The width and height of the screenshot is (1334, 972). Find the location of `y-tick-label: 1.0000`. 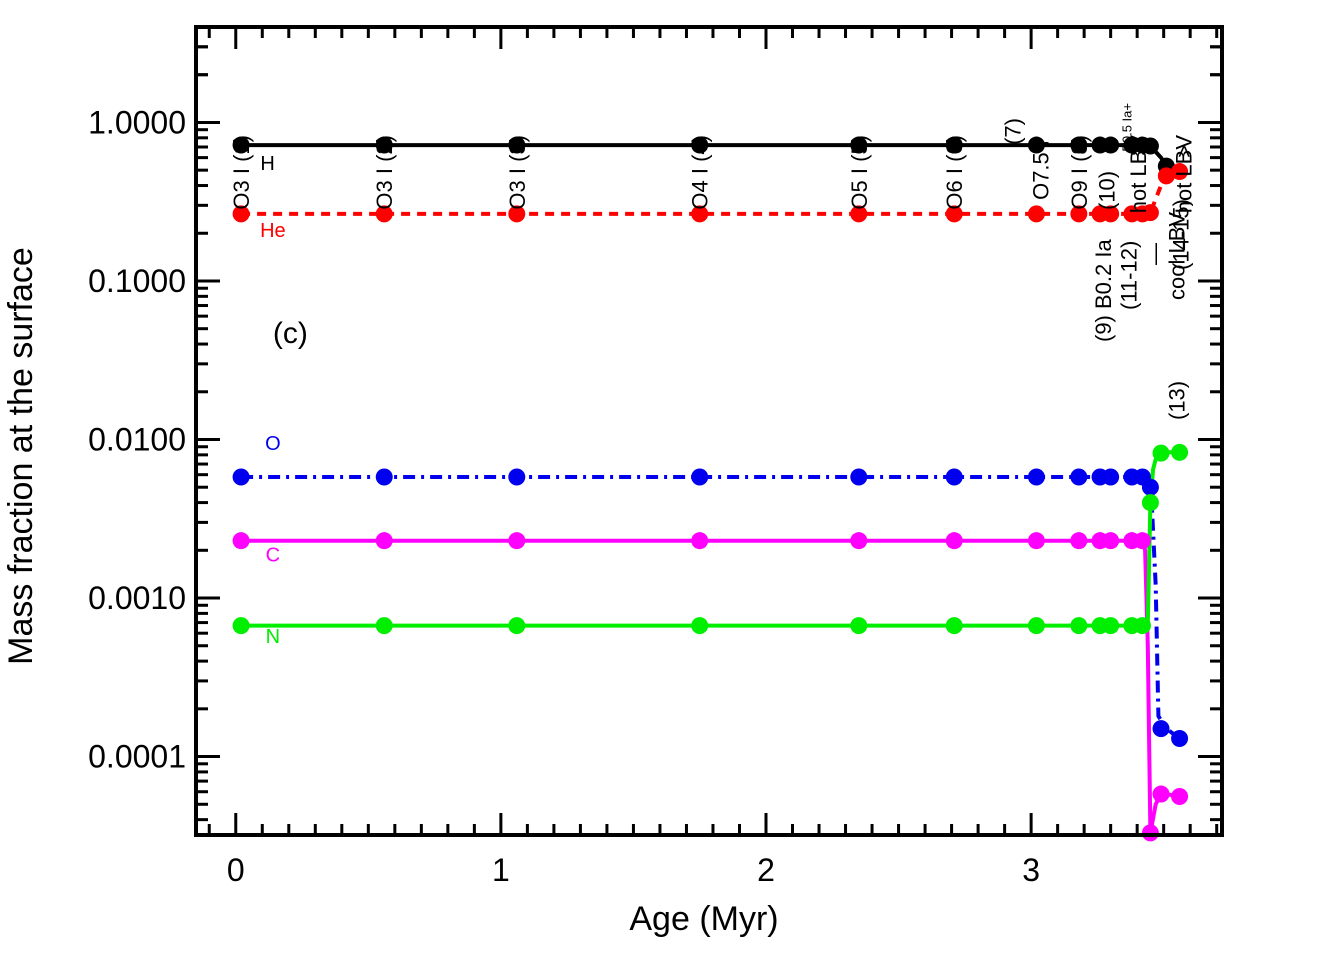

y-tick-label: 1.0000 is located at coordinates (137, 122).